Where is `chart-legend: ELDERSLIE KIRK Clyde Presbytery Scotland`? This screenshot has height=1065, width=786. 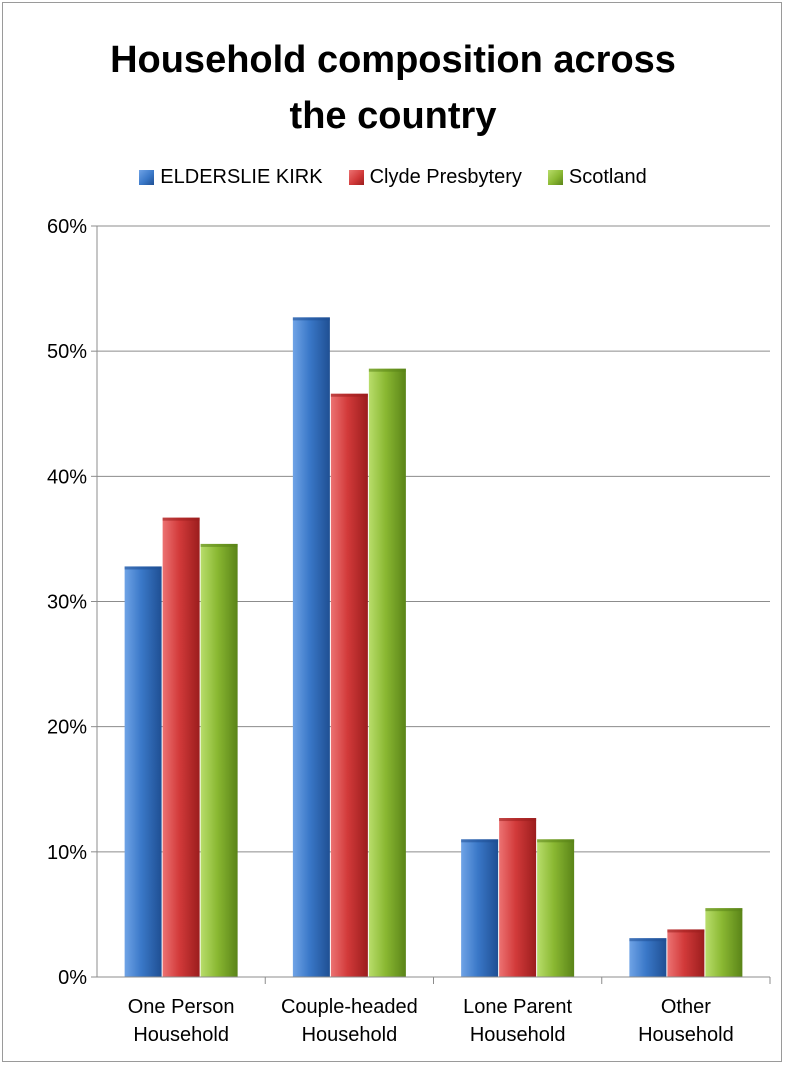
chart-legend: ELDERSLIE KIRK Clyde Presbytery Scotland is located at coordinates (393, 177).